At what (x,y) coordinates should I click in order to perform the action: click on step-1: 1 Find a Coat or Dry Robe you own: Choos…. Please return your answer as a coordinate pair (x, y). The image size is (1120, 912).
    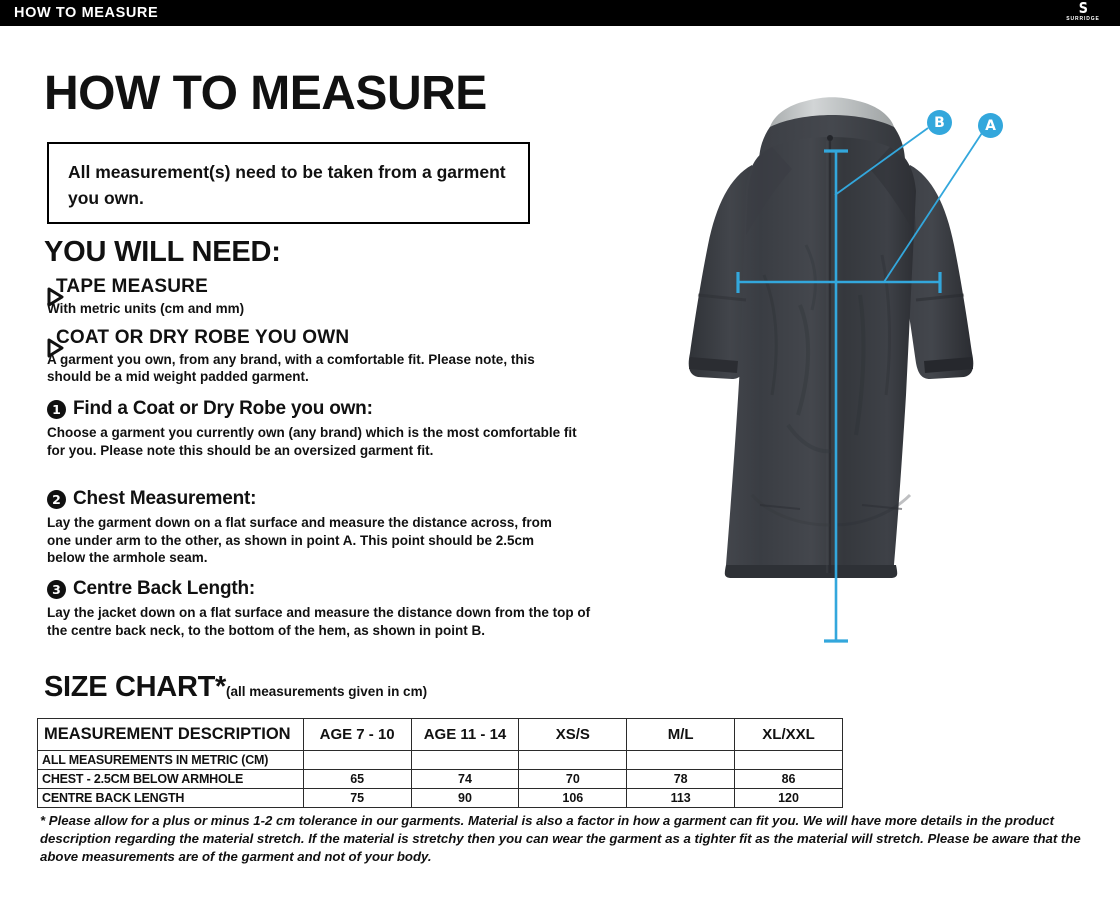
    Looking at the image, I should click on (317, 428).